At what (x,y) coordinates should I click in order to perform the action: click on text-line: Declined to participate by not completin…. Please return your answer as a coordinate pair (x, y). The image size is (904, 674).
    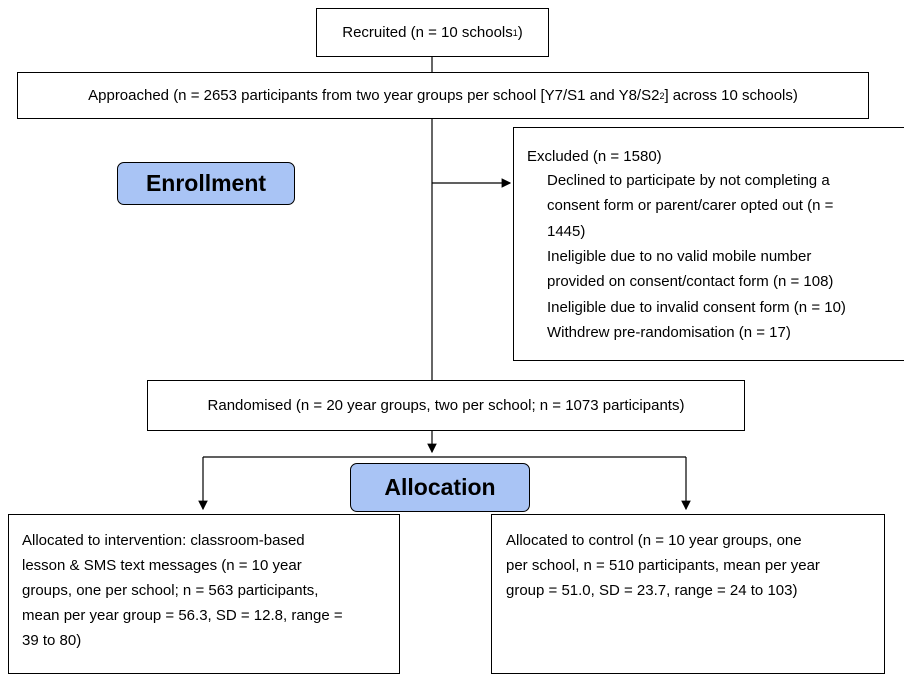
    Looking at the image, I should click on (688, 180).